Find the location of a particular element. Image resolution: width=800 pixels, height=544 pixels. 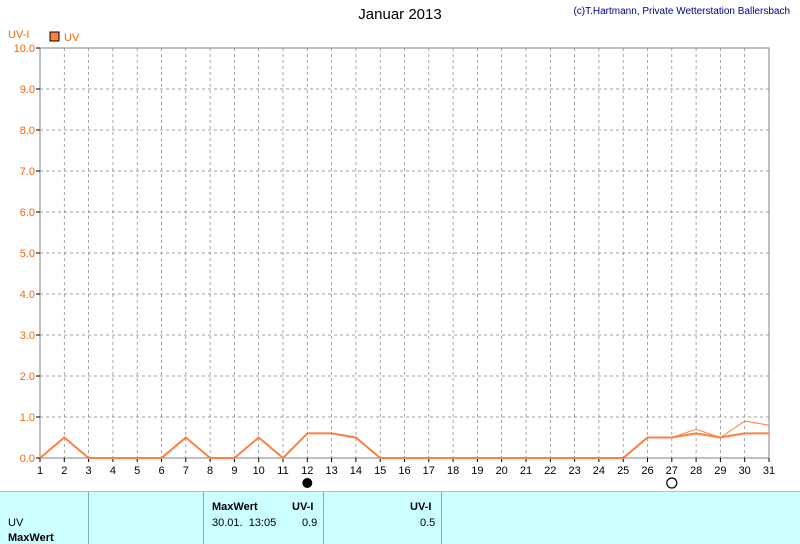

x-tick-label: 6 is located at coordinates (161, 471).